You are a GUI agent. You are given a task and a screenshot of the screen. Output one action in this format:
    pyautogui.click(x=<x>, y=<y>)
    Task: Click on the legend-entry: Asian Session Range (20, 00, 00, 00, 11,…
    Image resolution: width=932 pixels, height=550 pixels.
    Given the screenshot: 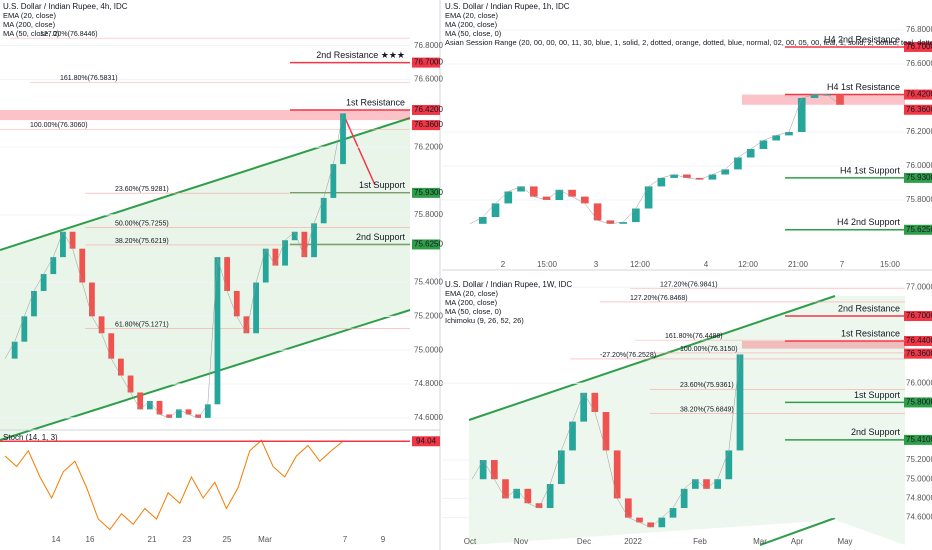 What is the action you would take?
    pyautogui.click(x=688, y=42)
    